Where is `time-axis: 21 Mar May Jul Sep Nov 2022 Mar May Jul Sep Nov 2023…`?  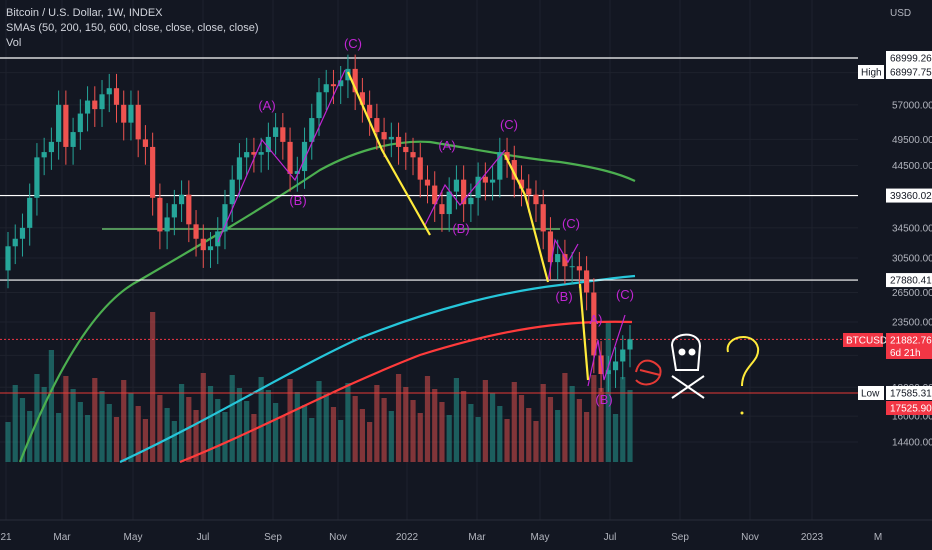 time-axis: 21 Mar May Jul Sep Nov 2022 Mar May Jul Sep Nov 2023… is located at coordinates (466, 534).